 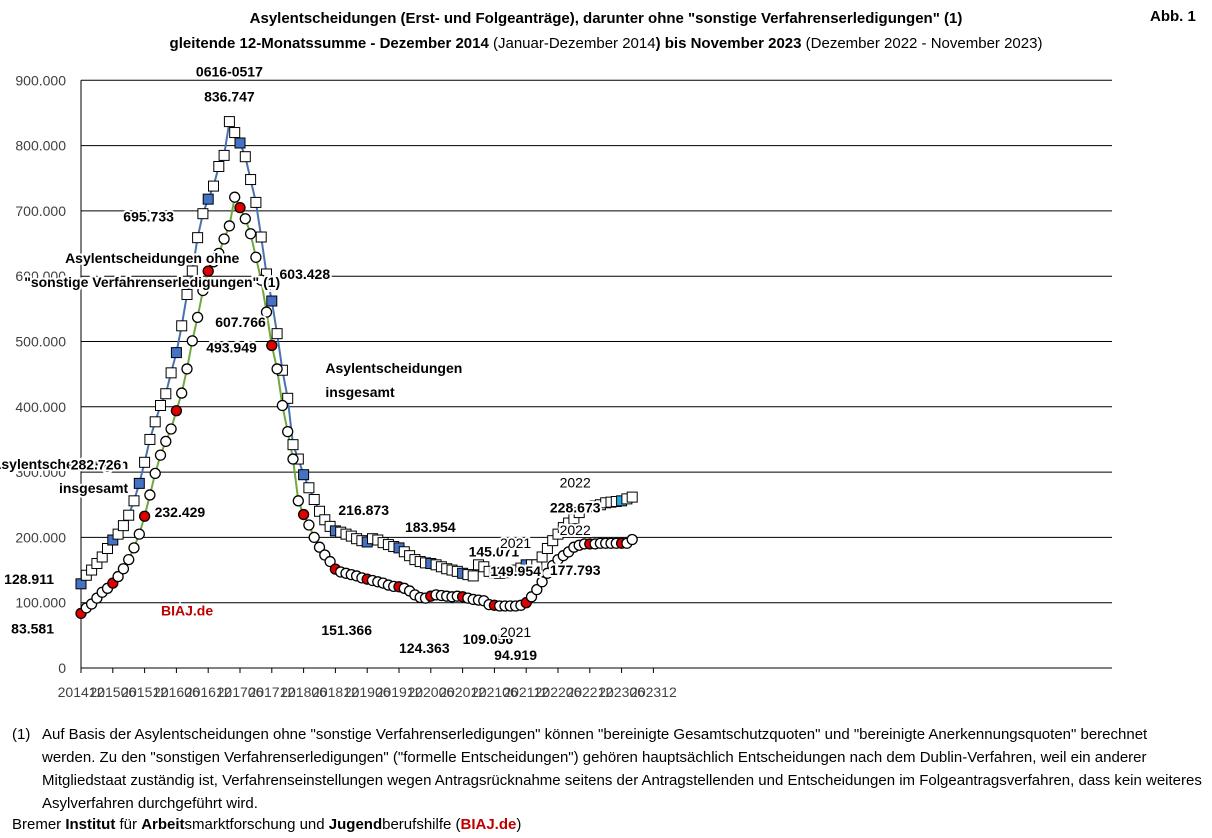 What do you see at coordinates (462, 692) in the screenshot?
I see `x-tick-label: 202012` at bounding box center [462, 692].